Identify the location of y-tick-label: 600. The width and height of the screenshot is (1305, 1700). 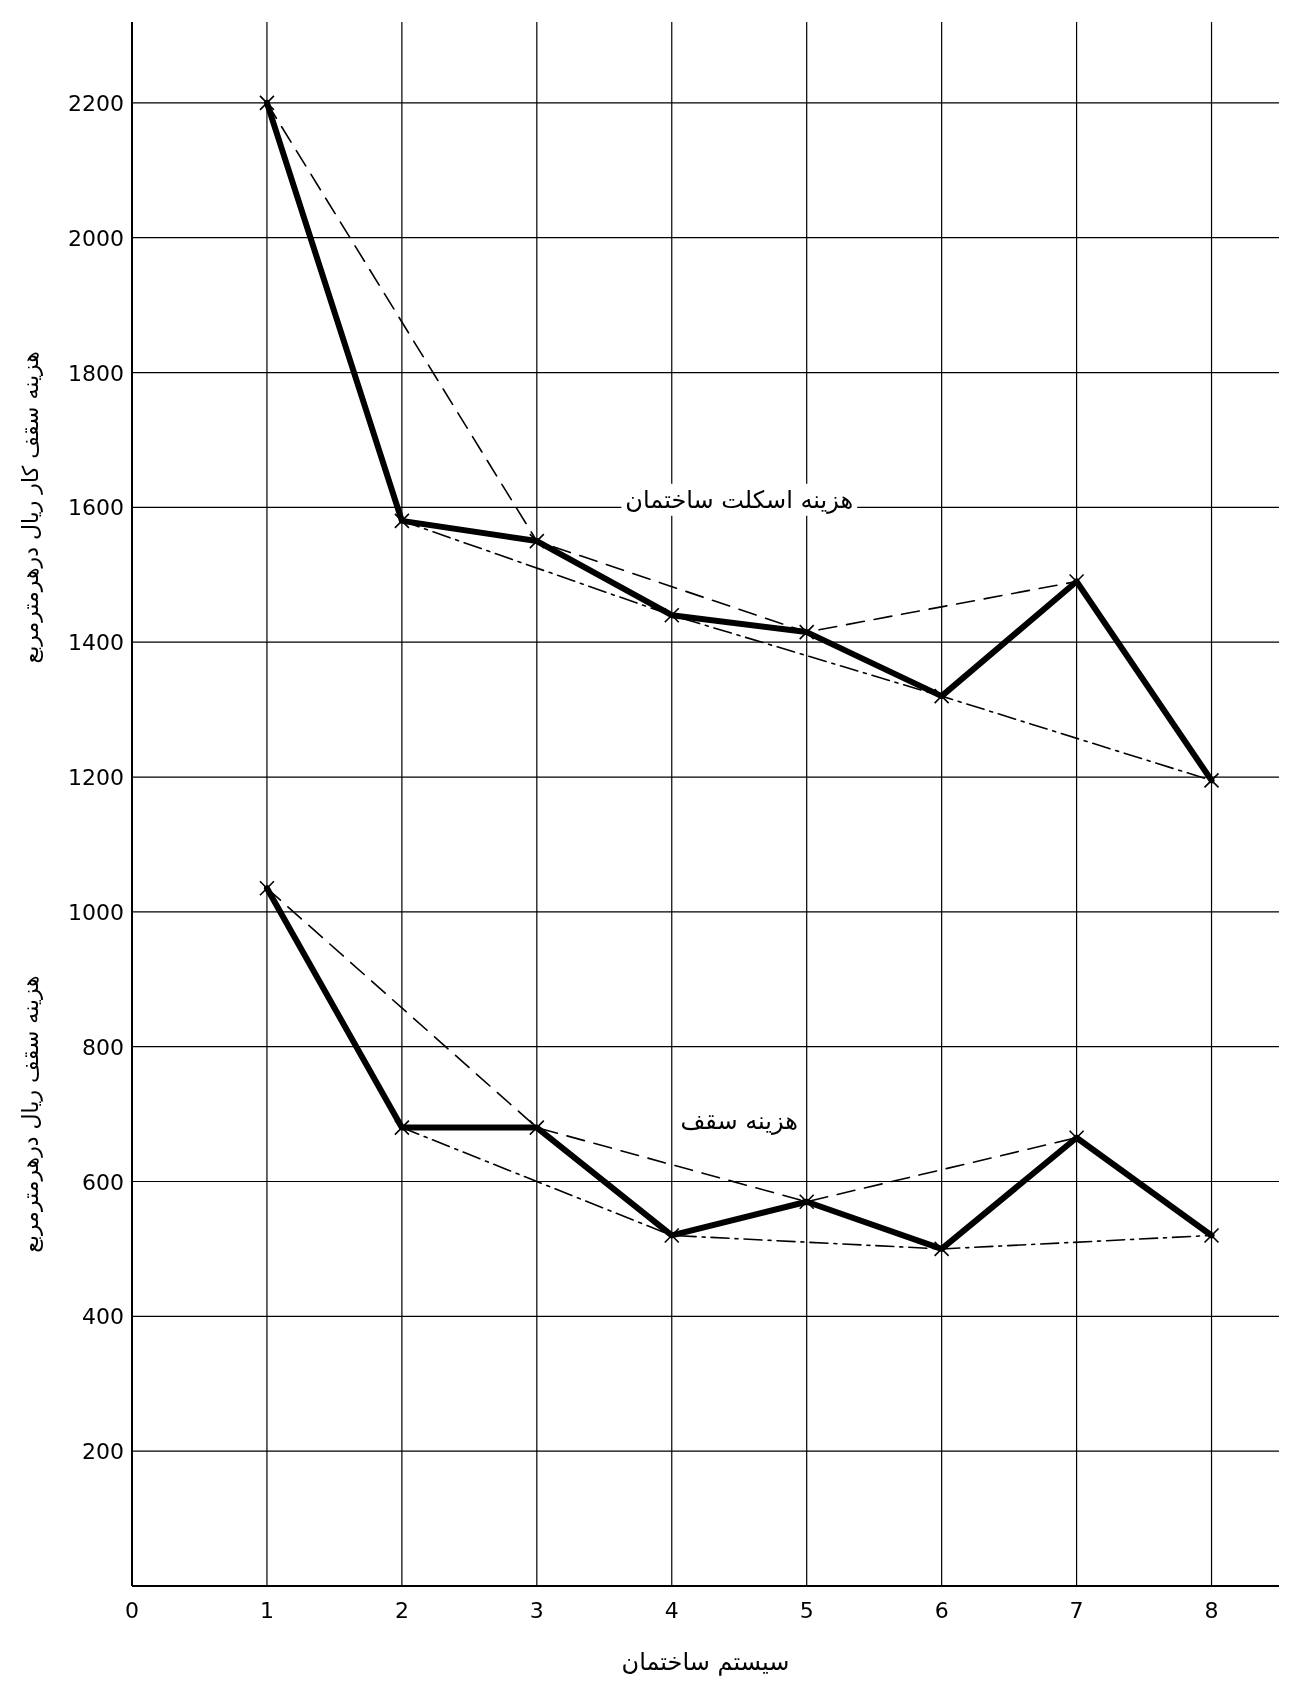
(103, 1182).